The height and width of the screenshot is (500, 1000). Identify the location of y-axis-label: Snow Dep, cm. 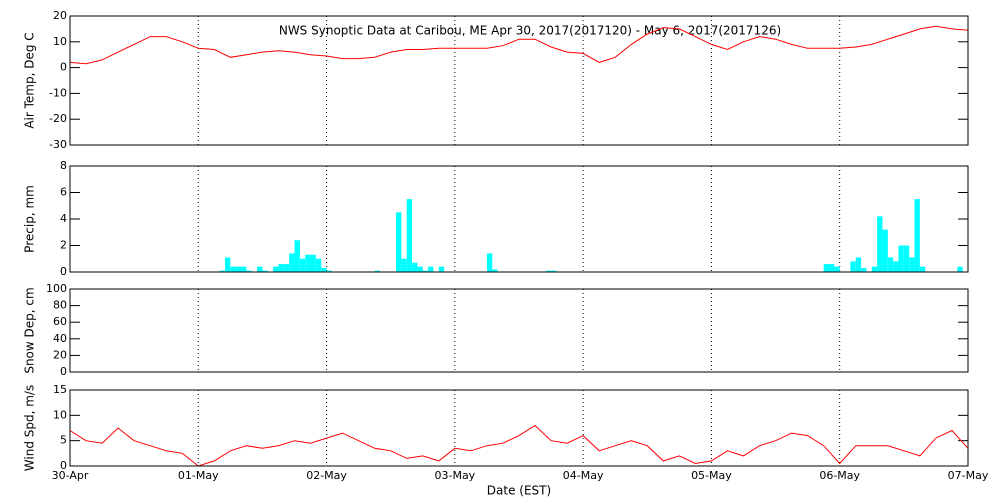
(30, 330).